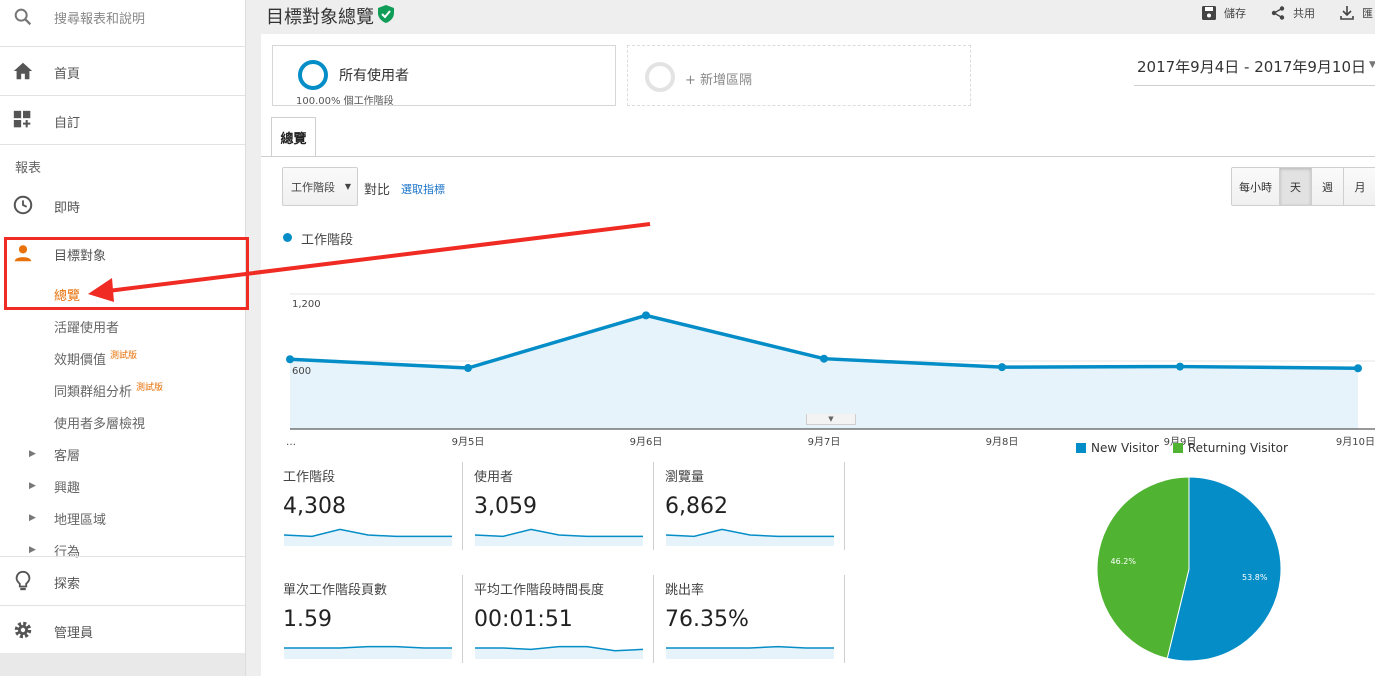 Image resolution: width=1375 pixels, height=676 pixels. What do you see at coordinates (1359, 186) in the screenshot?
I see `granularity-month: 月` at bounding box center [1359, 186].